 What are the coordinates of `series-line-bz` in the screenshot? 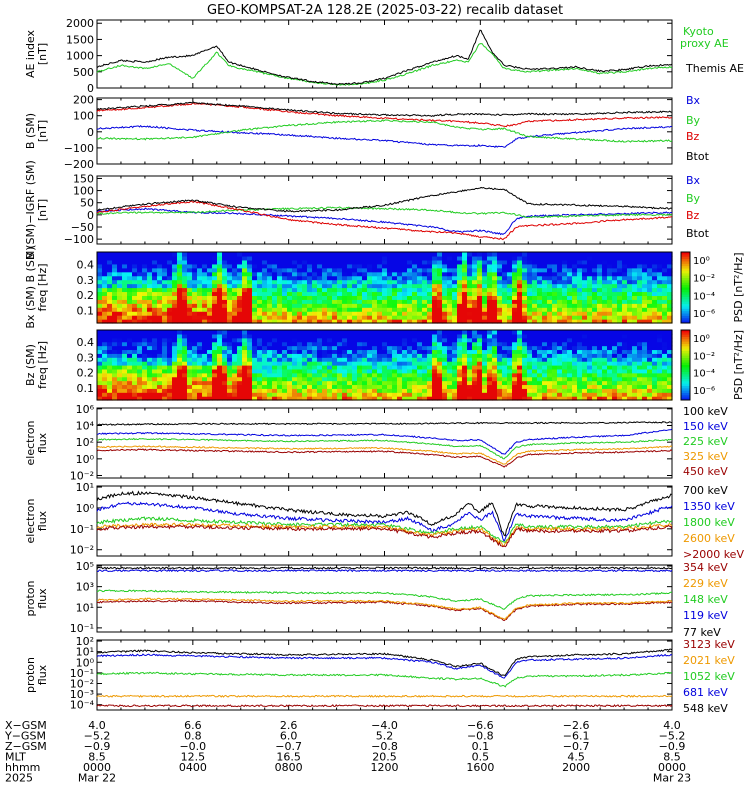 It's located at (384, 220).